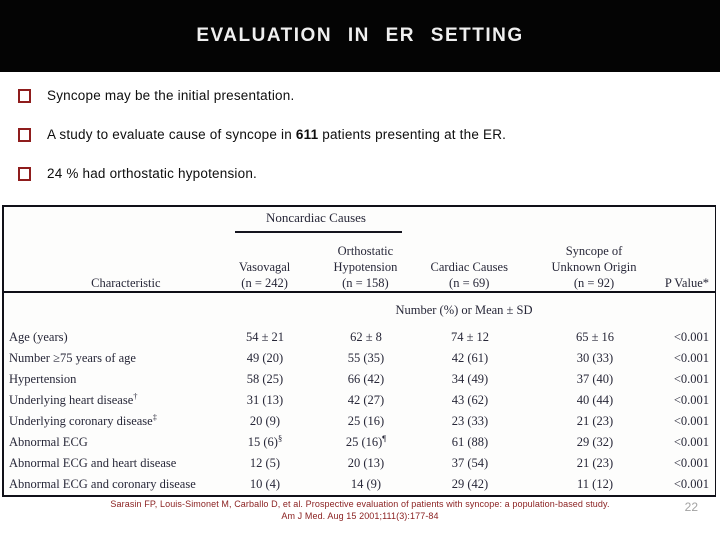 The image size is (720, 540). What do you see at coordinates (595, 337) in the screenshot?
I see `cell-unknown: 65 ± 16` at bounding box center [595, 337].